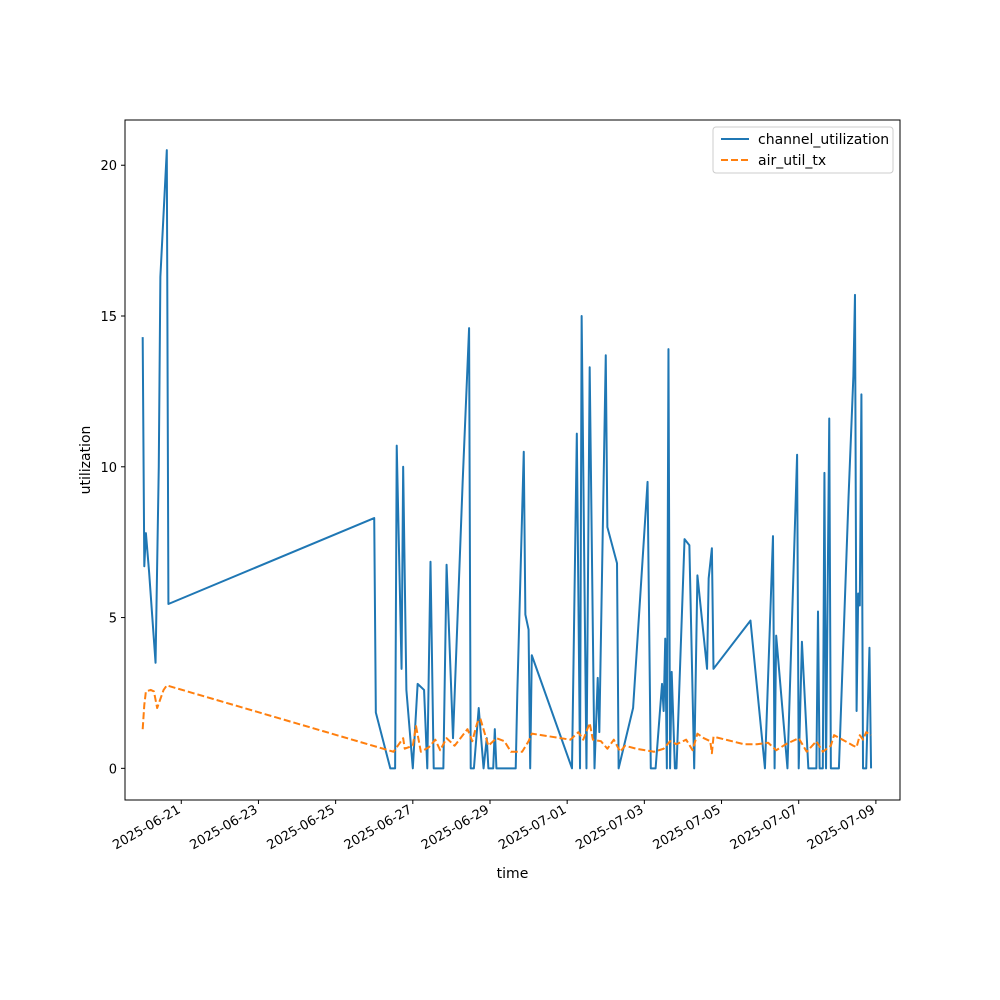  What do you see at coordinates (108, 317) in the screenshot?
I see `y-tick-label: 15` at bounding box center [108, 317].